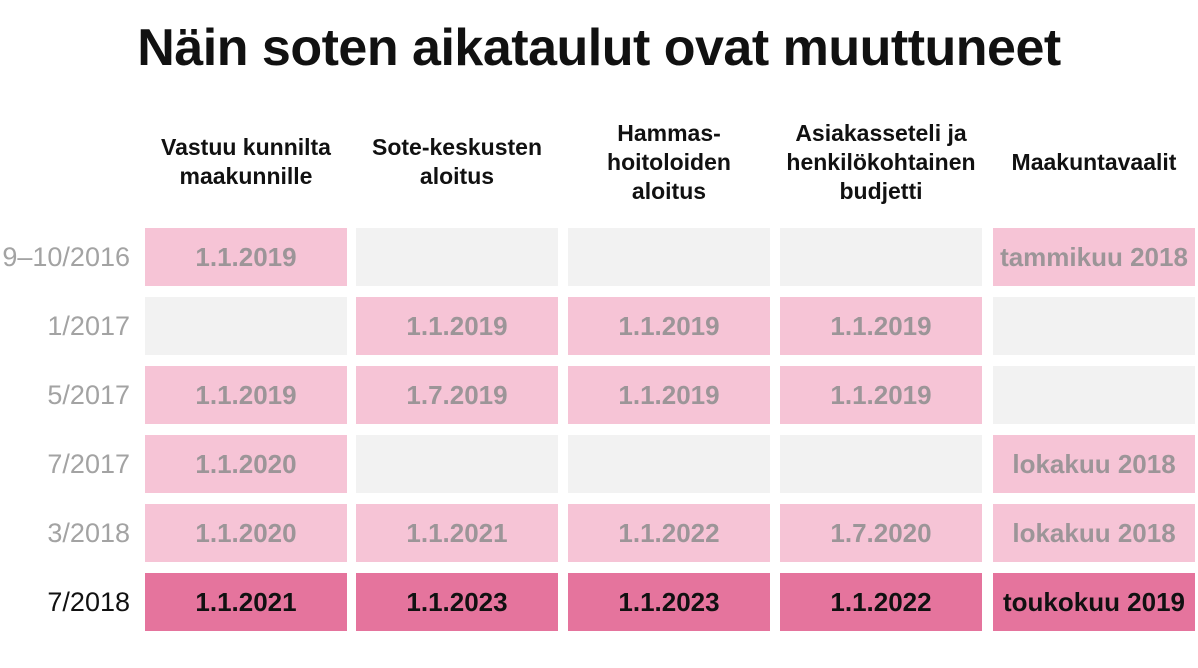 The width and height of the screenshot is (1198, 668). I want to click on row-label: 5/2017, so click(88, 394).